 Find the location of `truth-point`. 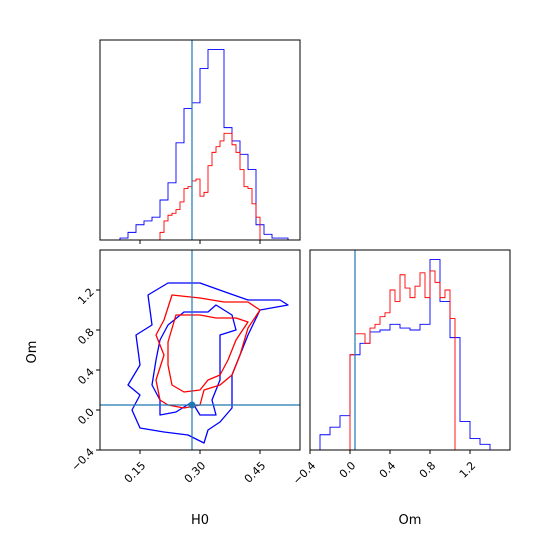

truth-point is located at coordinates (192, 405).